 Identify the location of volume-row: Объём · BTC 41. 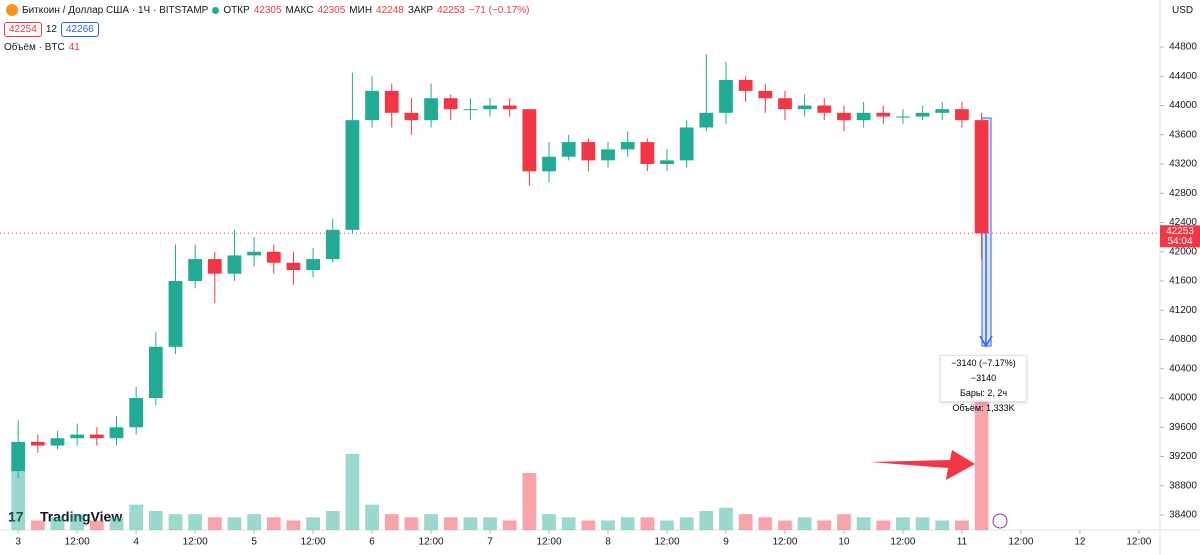
(42, 47).